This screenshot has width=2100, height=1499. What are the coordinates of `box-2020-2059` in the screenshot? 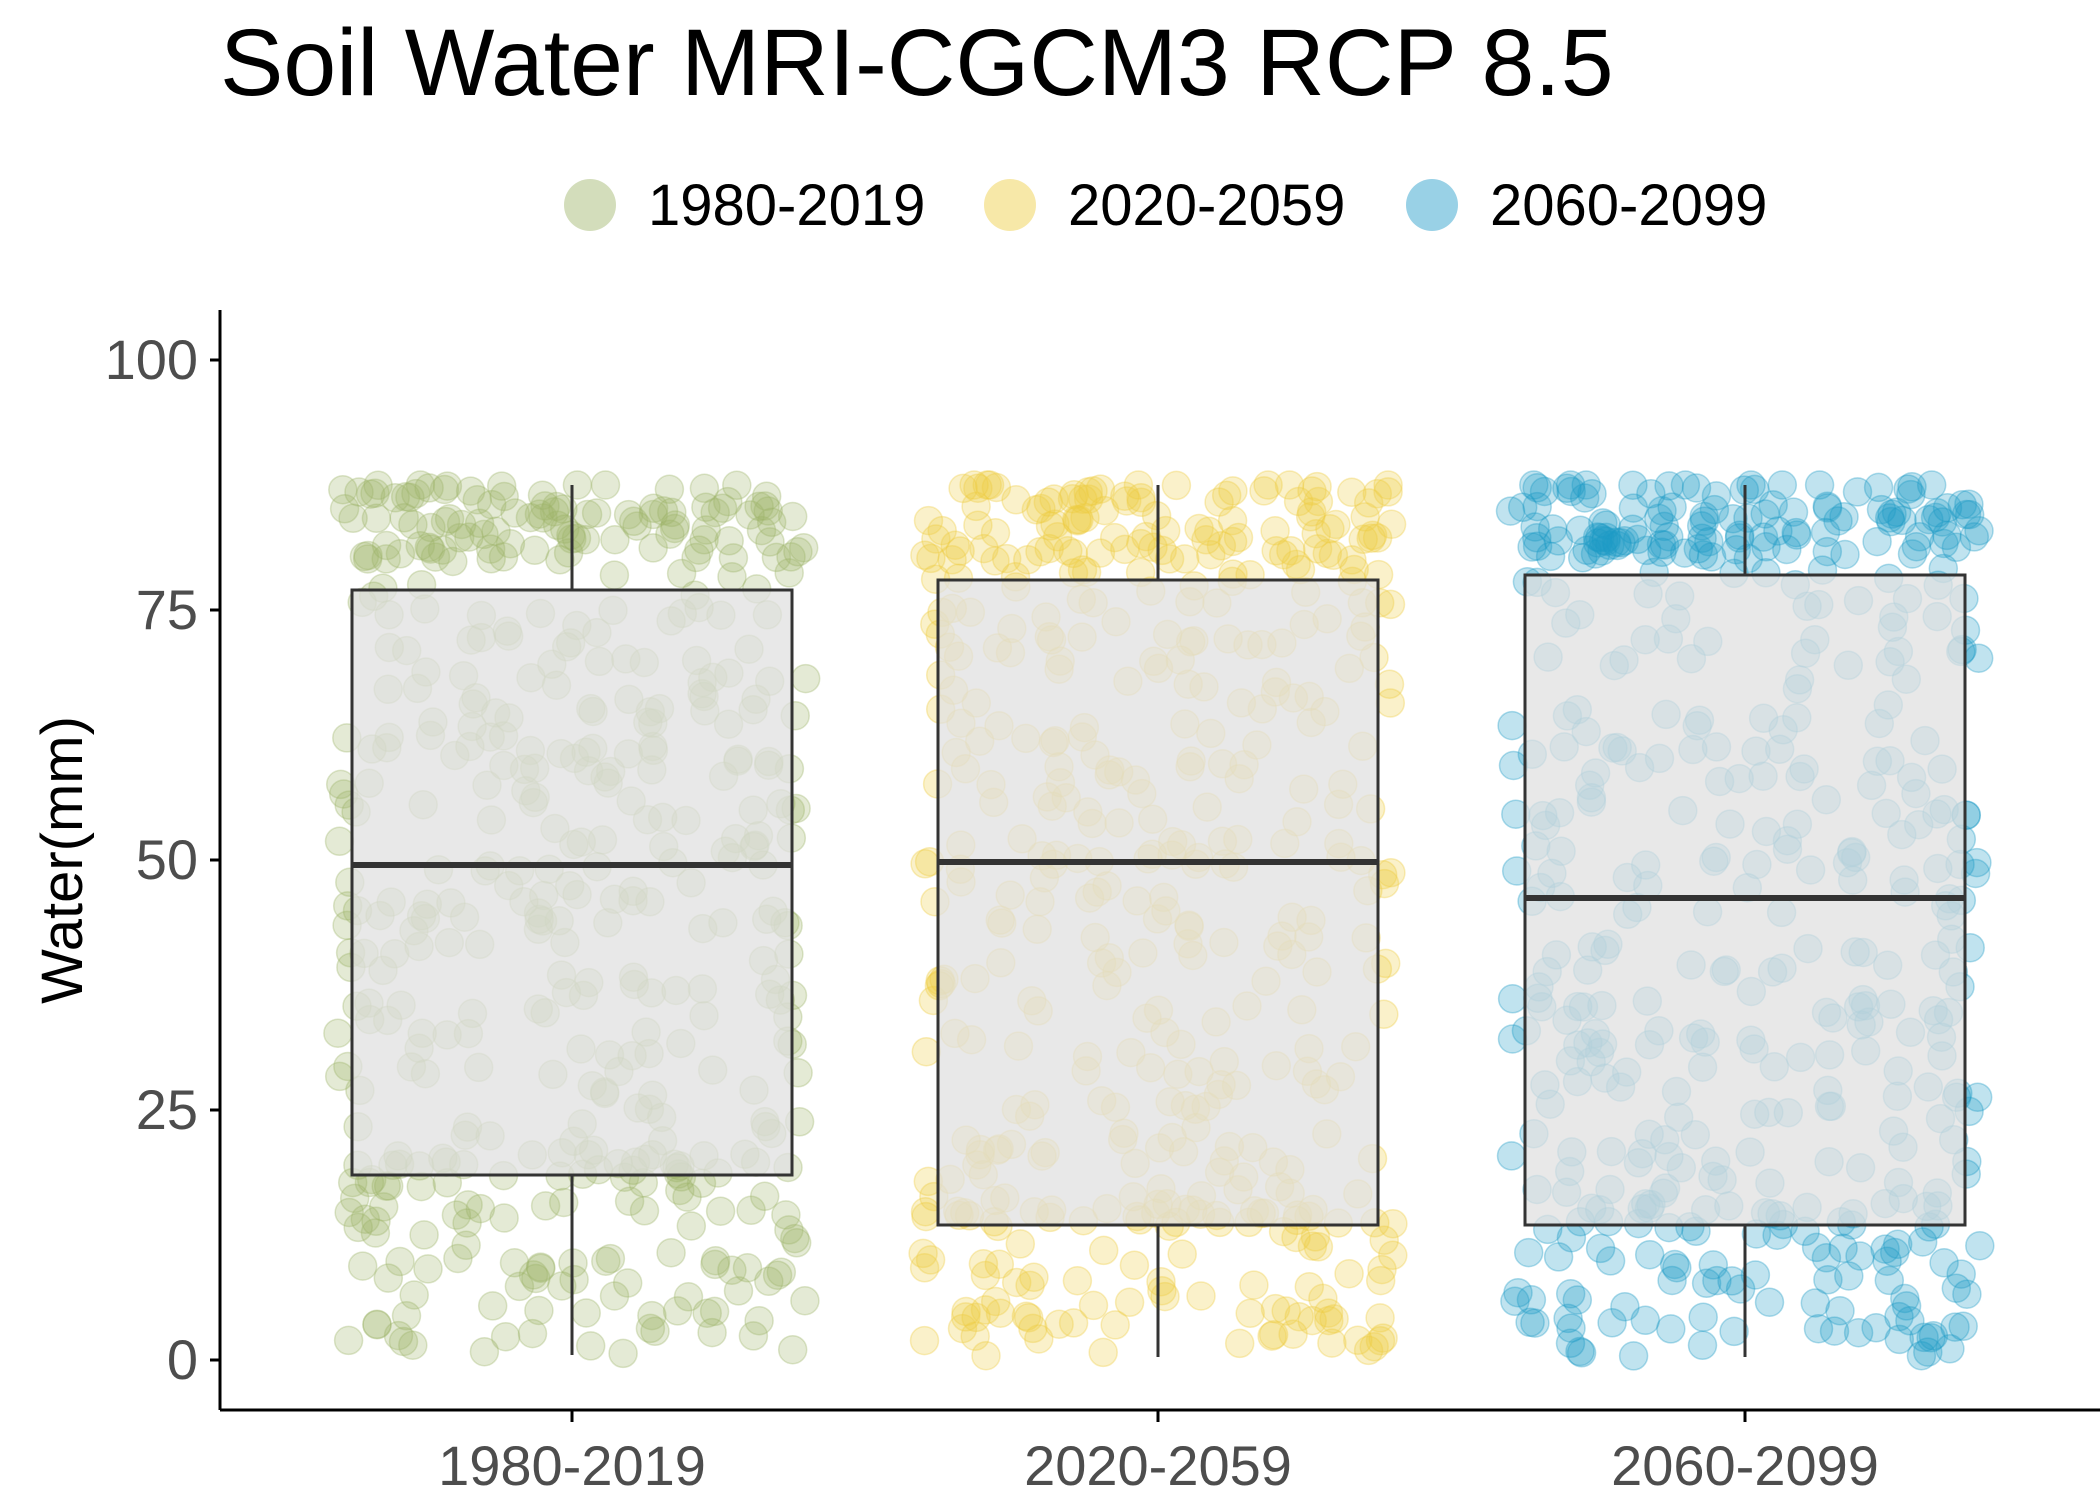 It's located at (1158, 921).